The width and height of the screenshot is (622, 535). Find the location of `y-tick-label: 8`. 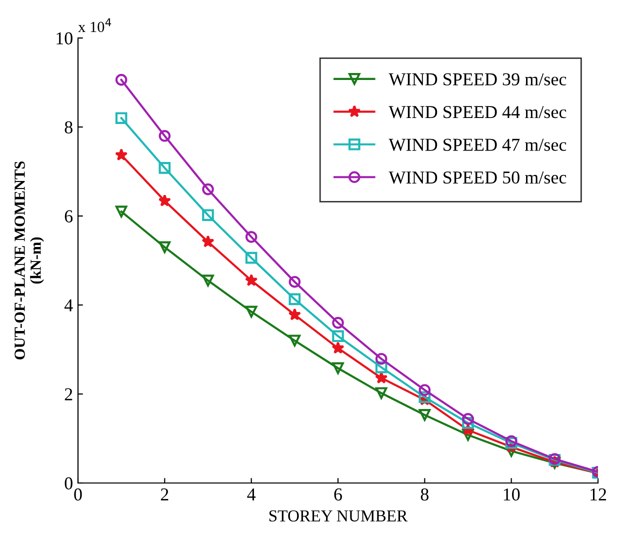

y-tick-label: 8 is located at coordinates (68, 127).